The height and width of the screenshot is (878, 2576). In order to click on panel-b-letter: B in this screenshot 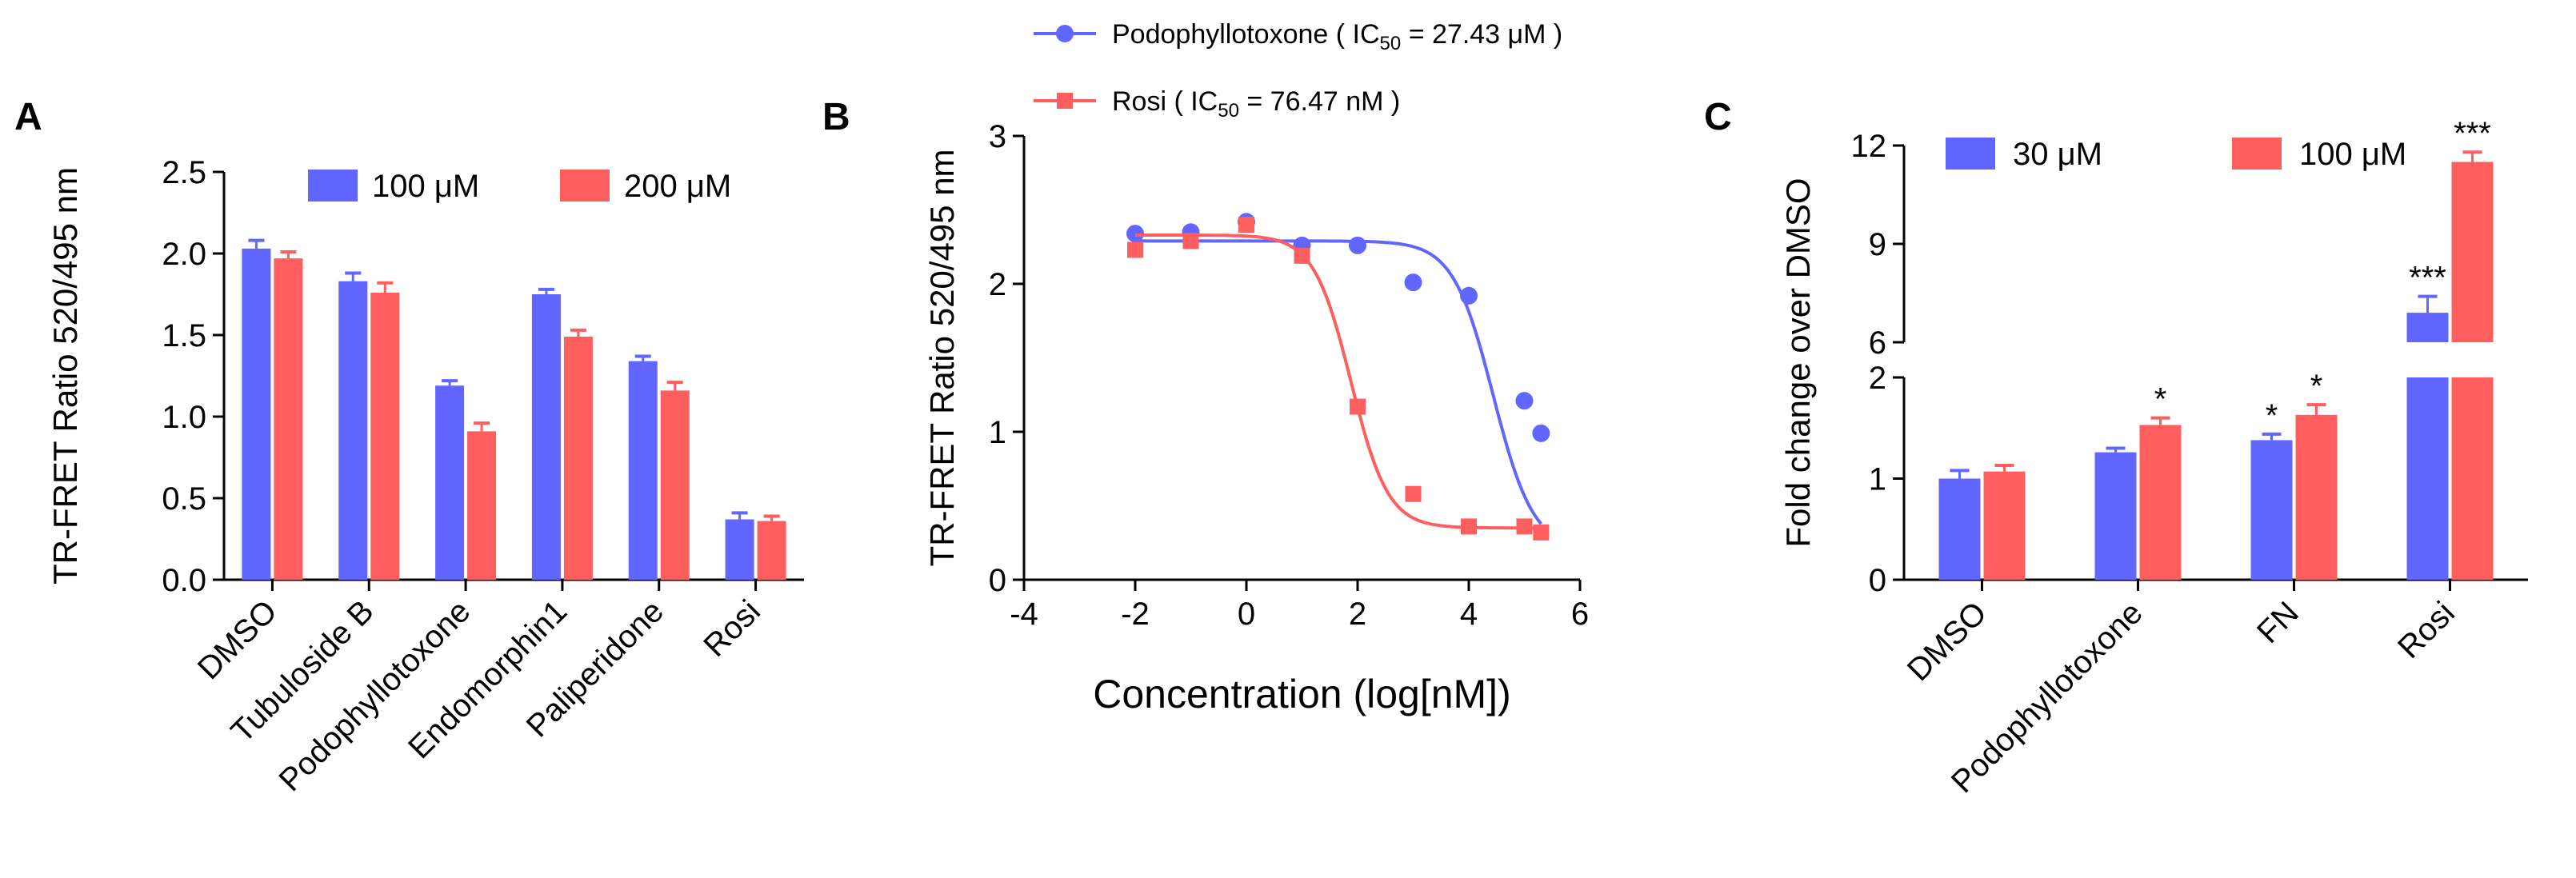, I will do `click(836, 117)`.